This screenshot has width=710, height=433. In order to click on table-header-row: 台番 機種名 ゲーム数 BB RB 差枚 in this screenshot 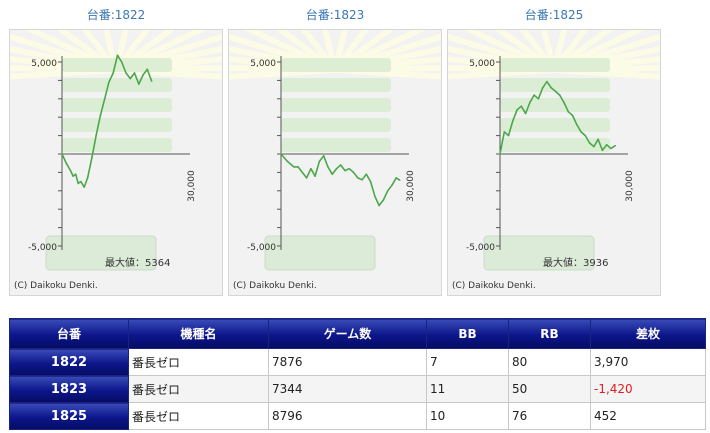, I will do `click(357, 333)`.